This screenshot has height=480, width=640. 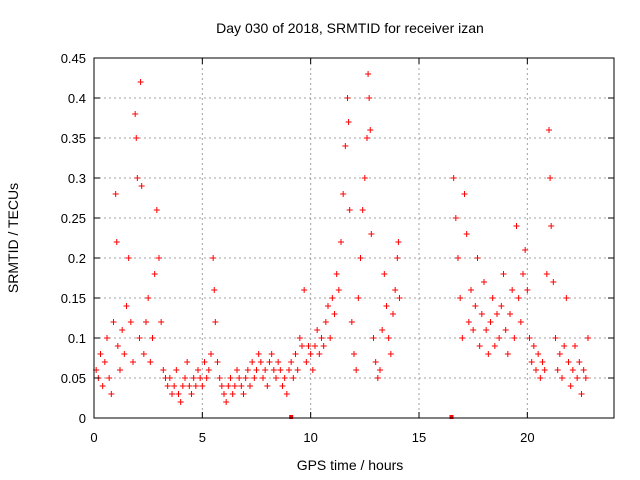 What do you see at coordinates (82, 418) in the screenshot?
I see `y-tick-label: 0` at bounding box center [82, 418].